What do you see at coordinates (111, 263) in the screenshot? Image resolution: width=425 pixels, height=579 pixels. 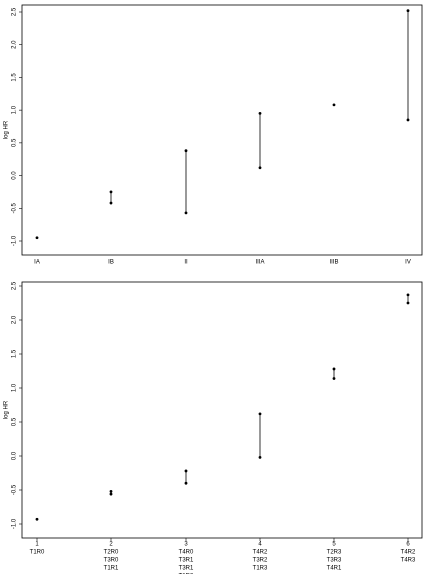 I see `x-tick-label: IB` at bounding box center [111, 263].